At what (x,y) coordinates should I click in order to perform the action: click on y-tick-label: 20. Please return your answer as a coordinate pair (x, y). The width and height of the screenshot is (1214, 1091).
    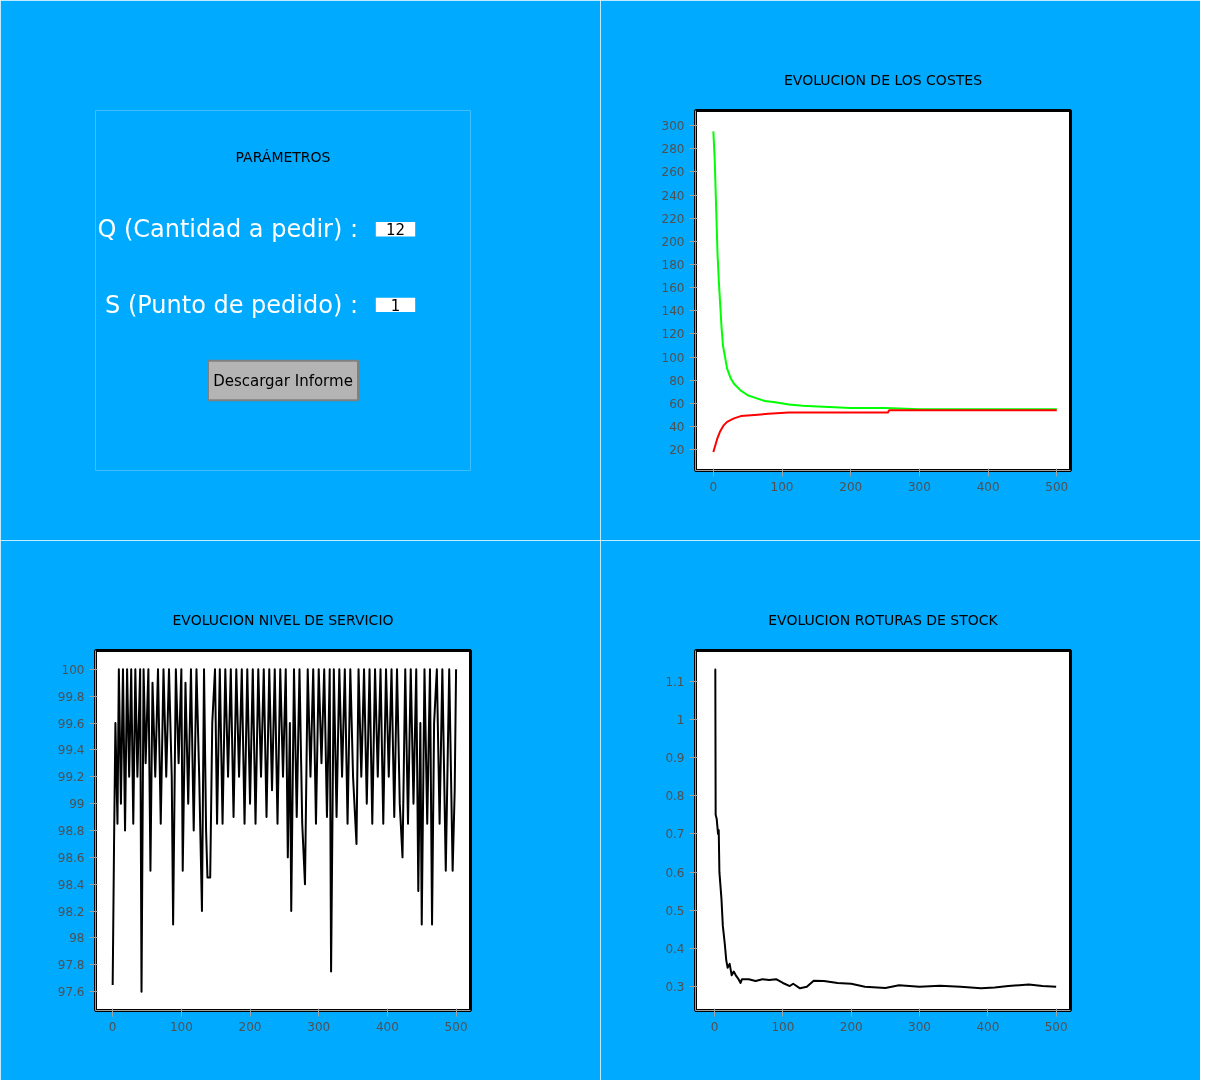
    Looking at the image, I should click on (677, 450).